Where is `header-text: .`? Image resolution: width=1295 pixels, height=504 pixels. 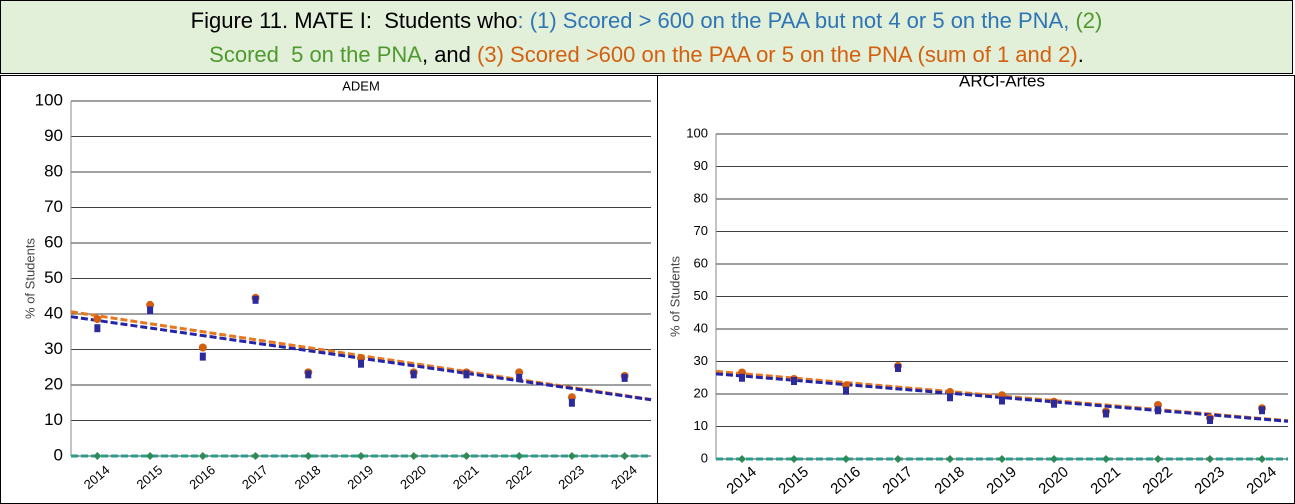
header-text: . is located at coordinates (1080, 54).